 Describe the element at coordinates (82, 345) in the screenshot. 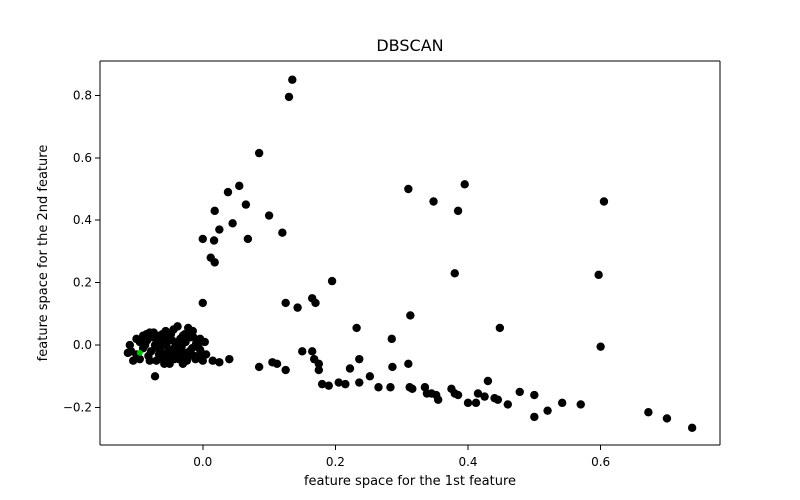

I see `y-tick-label: 0.0` at that location.